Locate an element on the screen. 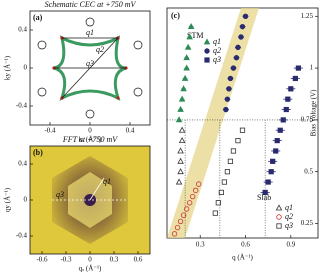 The image size is (322, 275). y-axis-label: ky (Å⁻¹) is located at coordinates (8, 67).